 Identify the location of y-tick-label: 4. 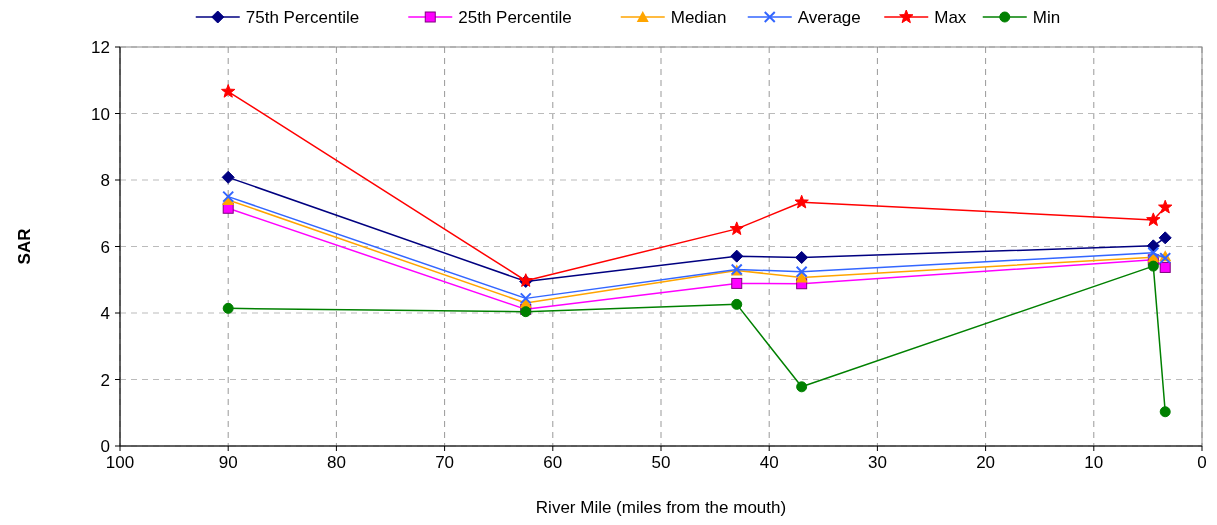
(105, 313).